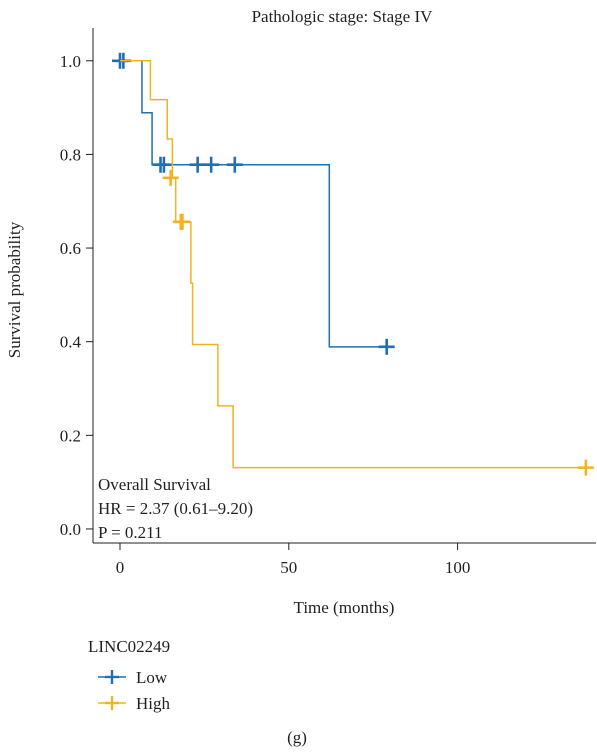  What do you see at coordinates (133, 677) in the screenshot?
I see `legend-item-low: Low` at bounding box center [133, 677].